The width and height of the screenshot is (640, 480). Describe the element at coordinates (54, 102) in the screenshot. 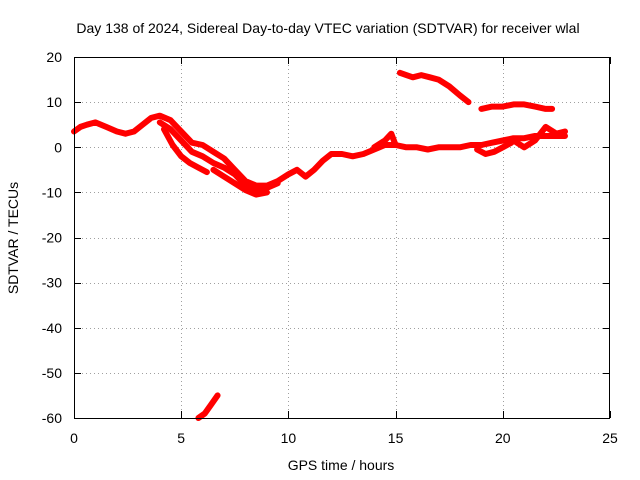

I see `y-tick-label: 10` at that location.